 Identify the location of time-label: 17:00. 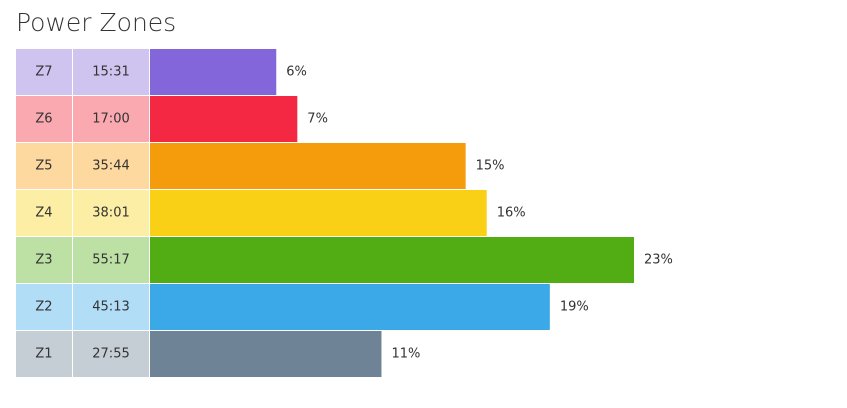
(110, 119).